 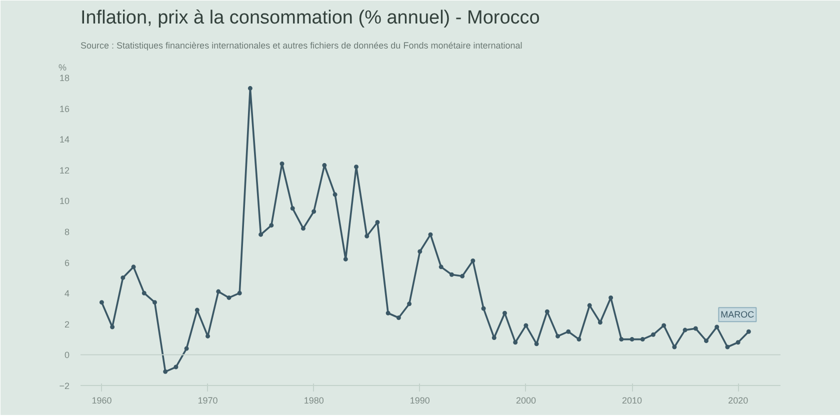 What do you see at coordinates (310, 18) in the screenshot?
I see `chart-title: Inflation, prix à la consommation (% annuel) - Morocco` at bounding box center [310, 18].